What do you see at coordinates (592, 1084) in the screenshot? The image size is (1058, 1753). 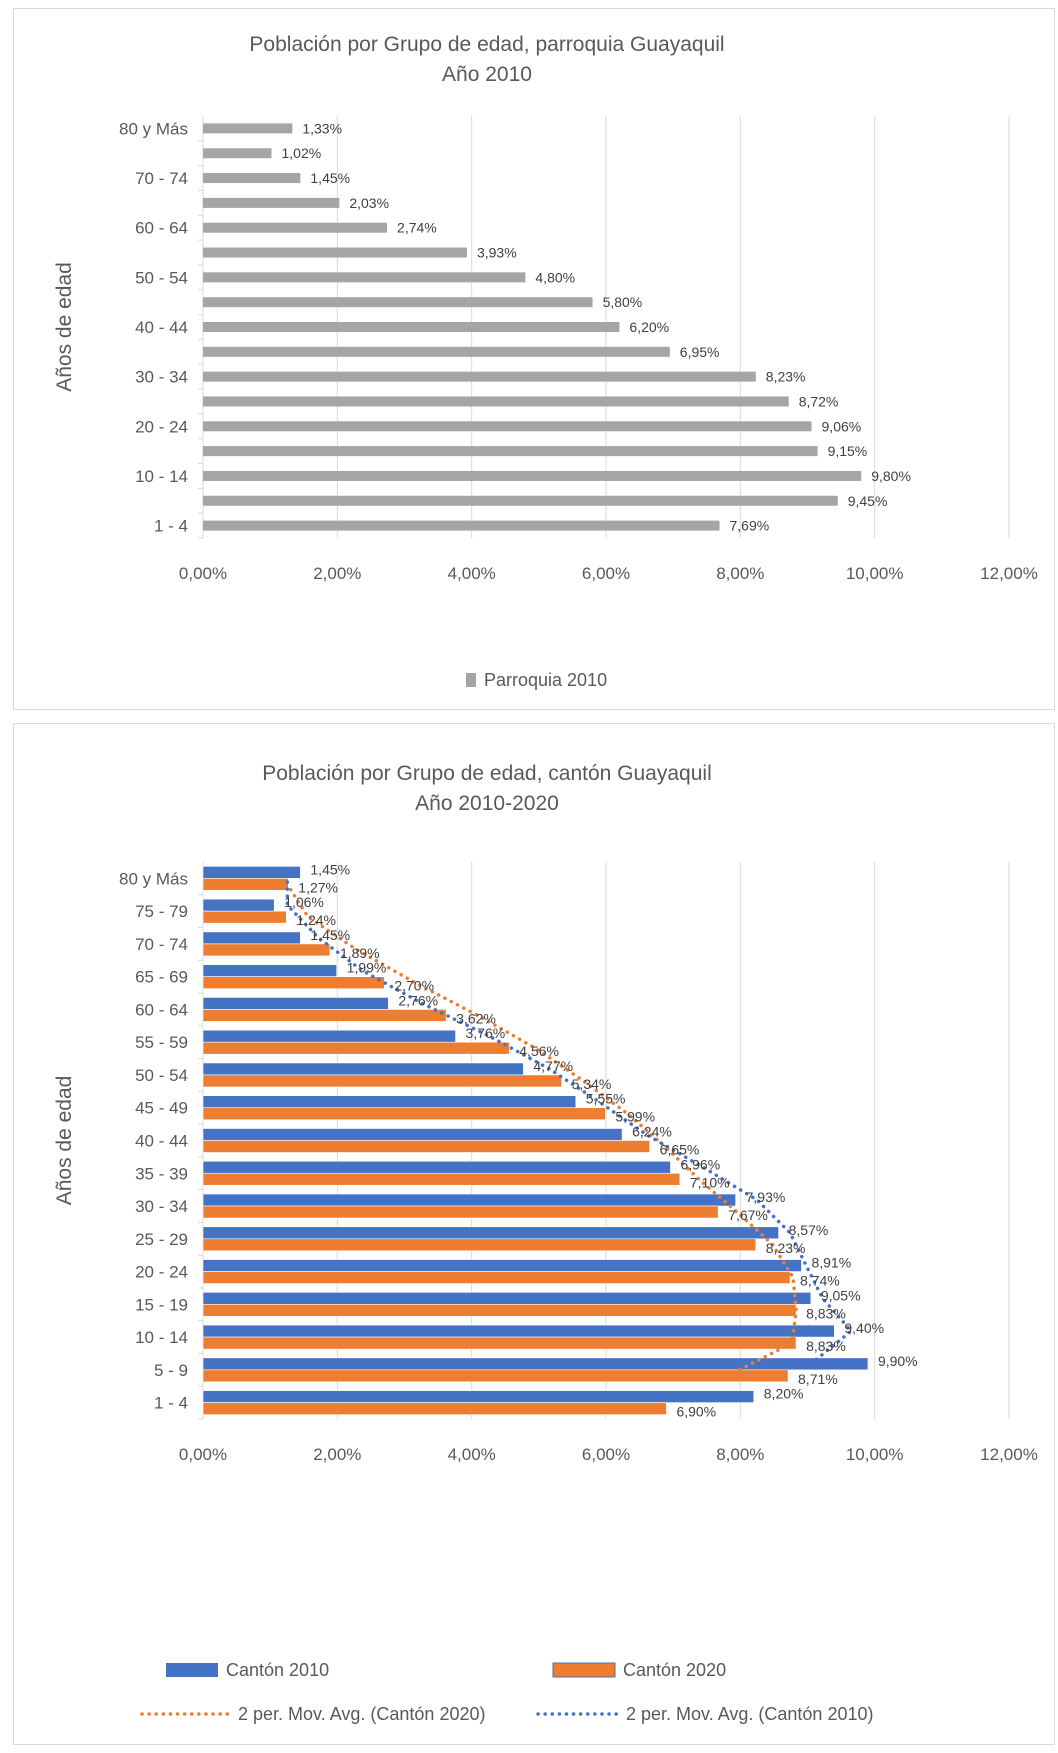 I see `data-label: 5,34%` at bounding box center [592, 1084].